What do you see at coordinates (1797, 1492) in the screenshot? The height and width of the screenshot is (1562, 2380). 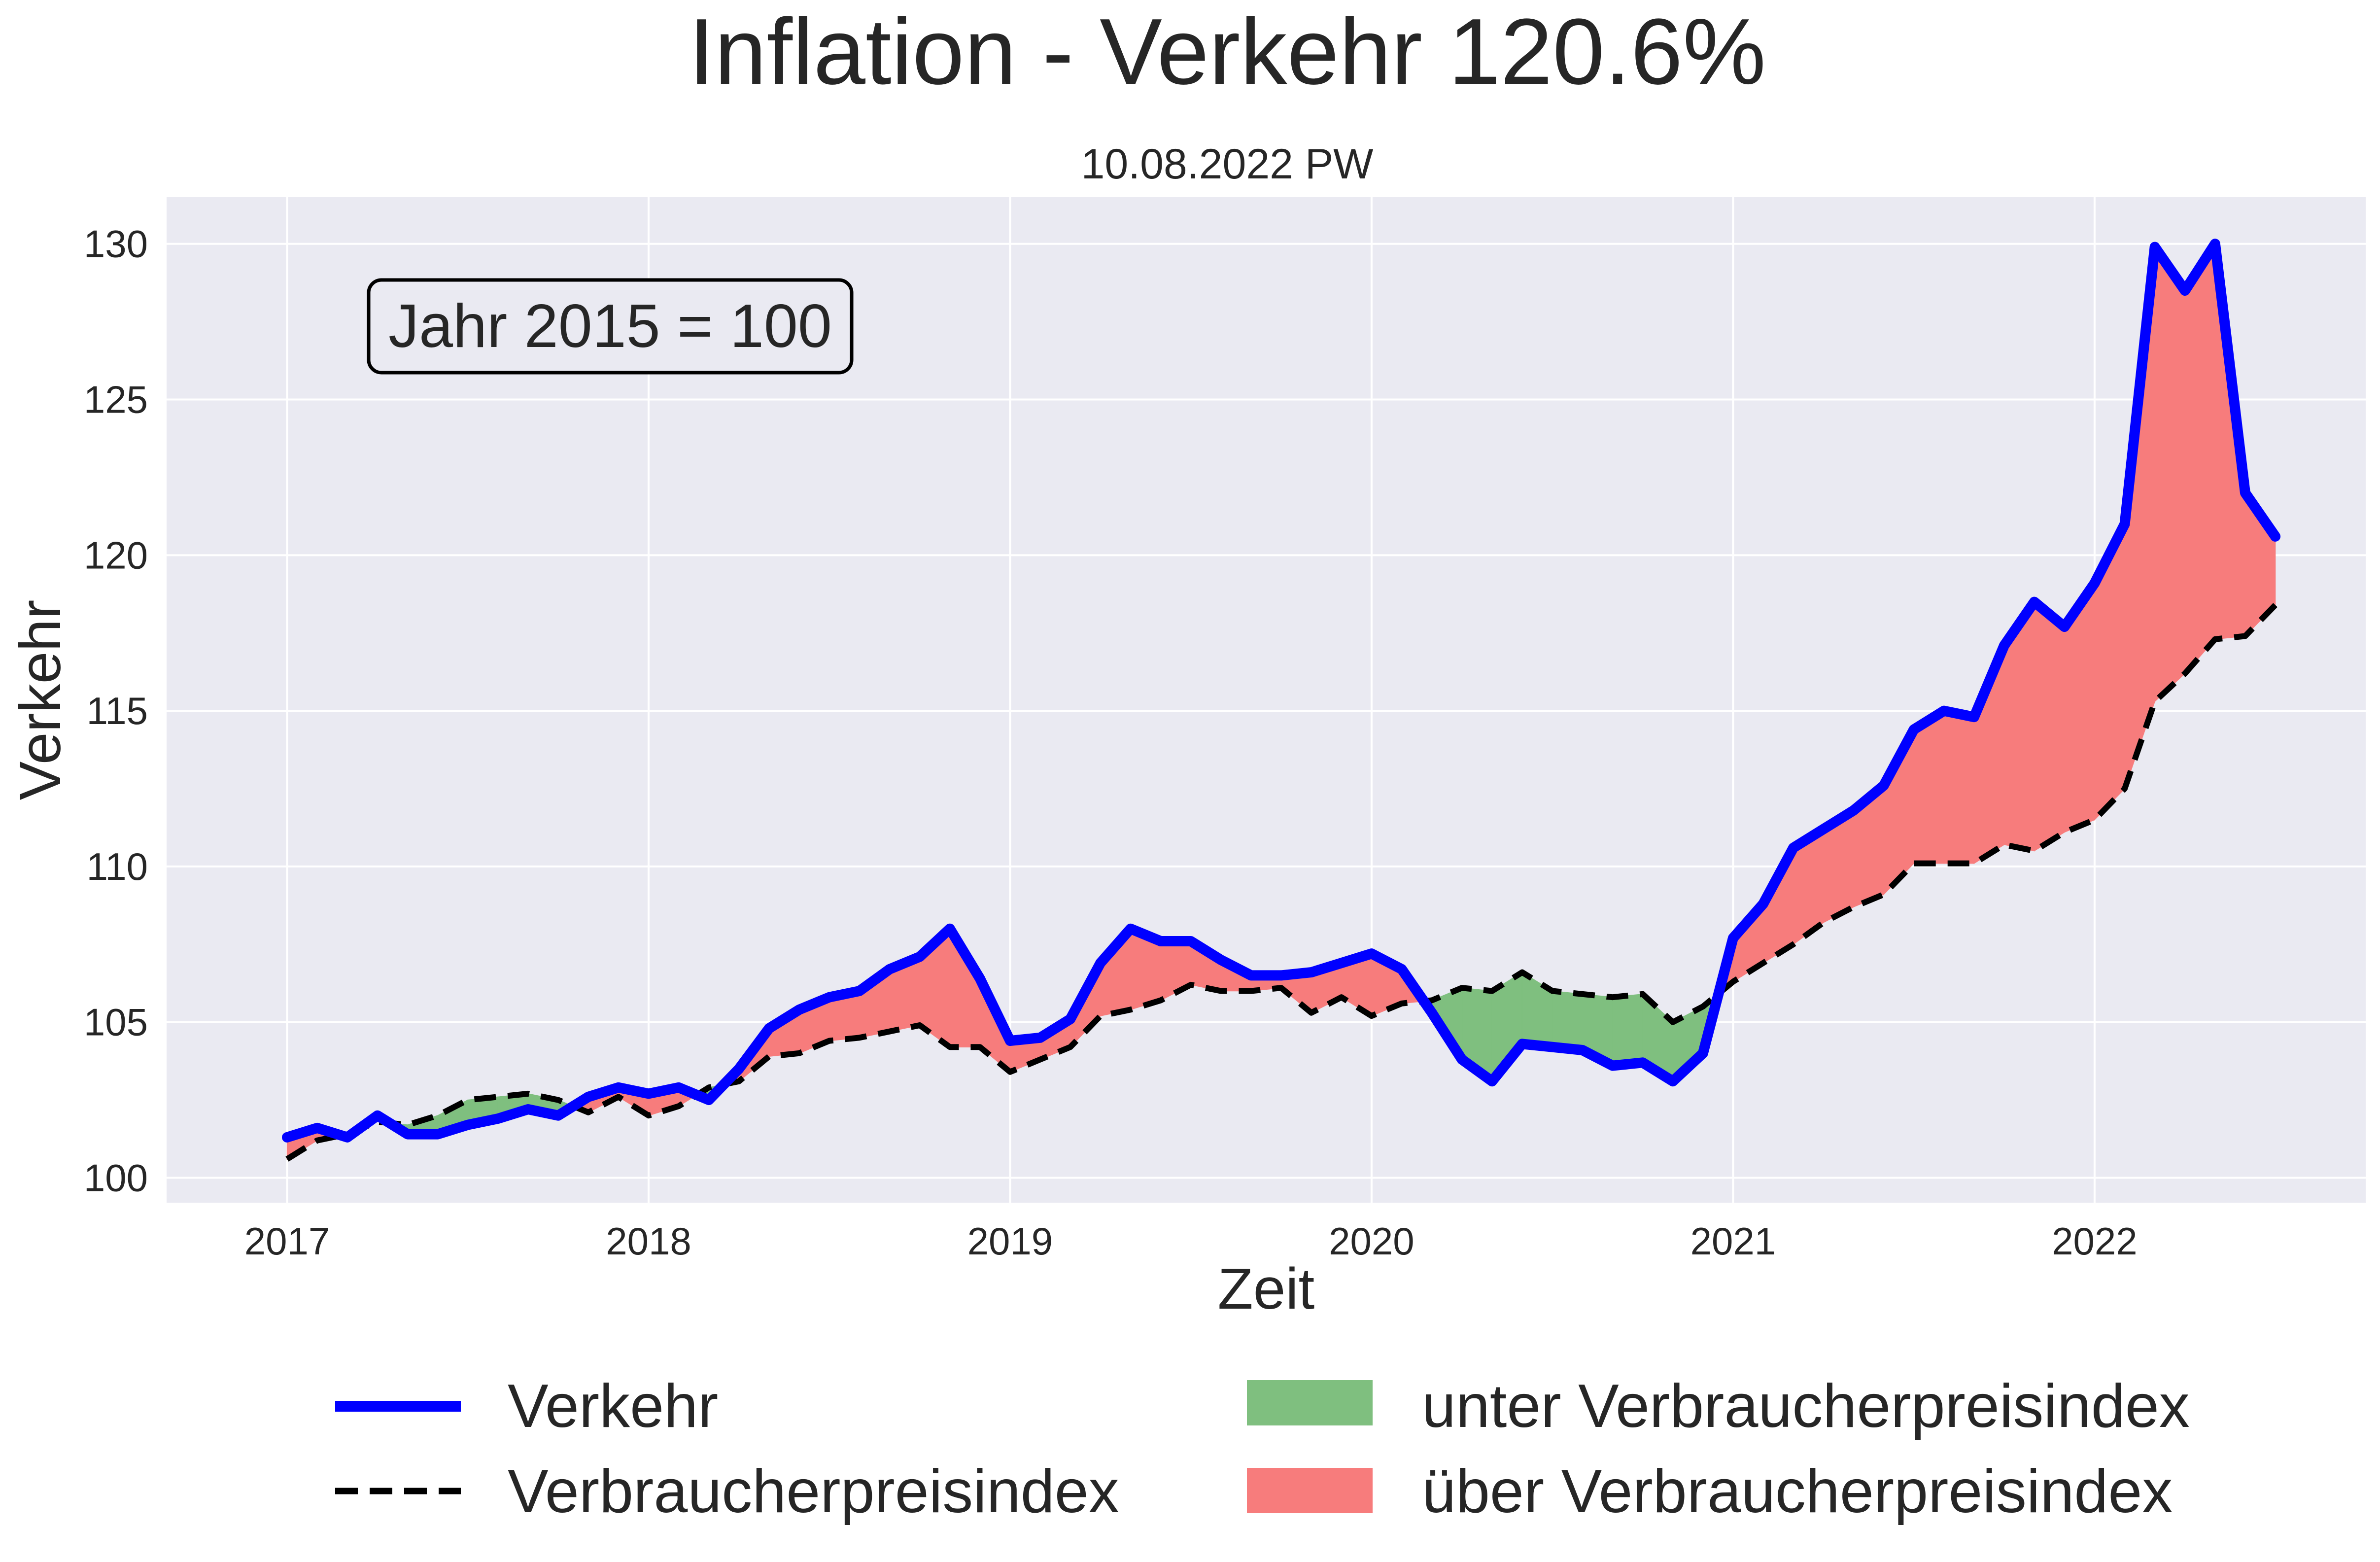 I see `legend-above-label: über Verbraucherpreisindex` at bounding box center [1797, 1492].